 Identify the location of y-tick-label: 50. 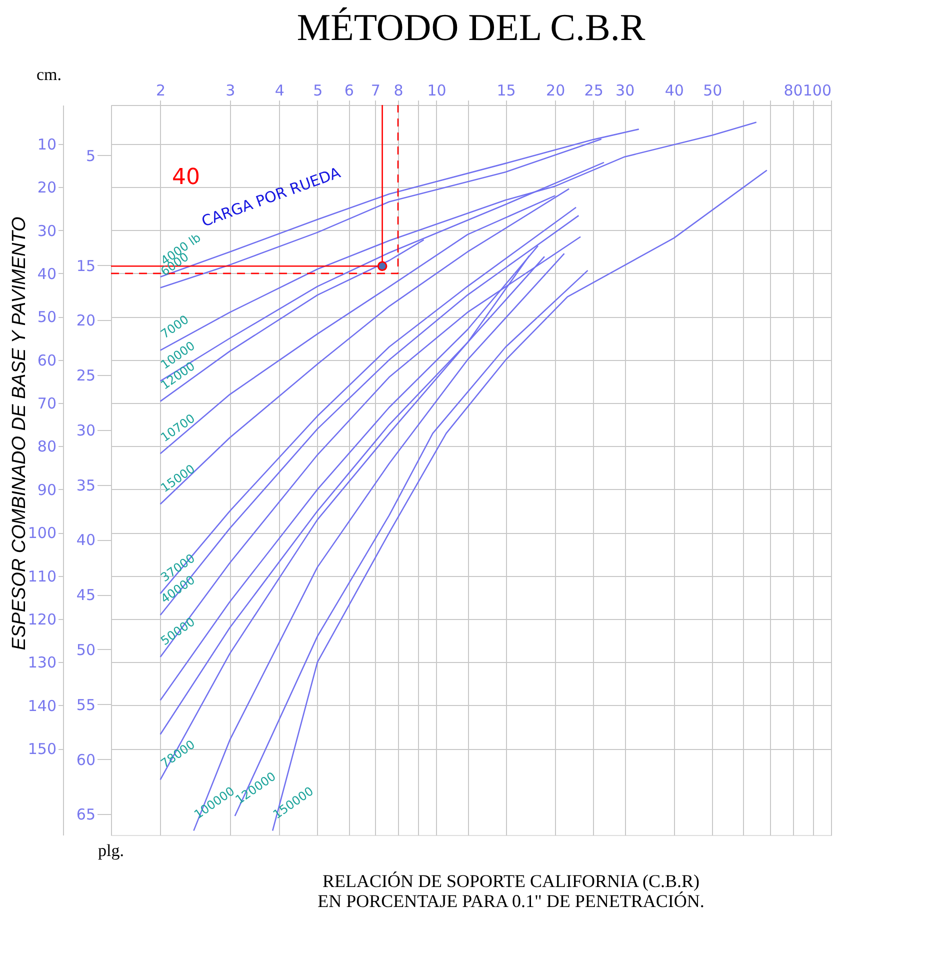
(46, 317).